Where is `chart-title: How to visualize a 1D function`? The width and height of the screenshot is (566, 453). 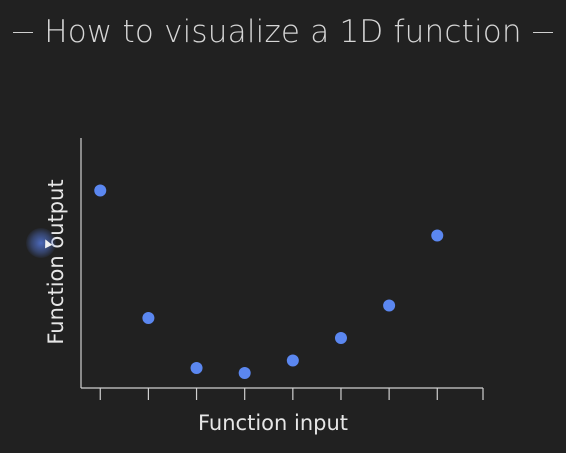 chart-title: How to visualize a 1D function is located at coordinates (283, 32).